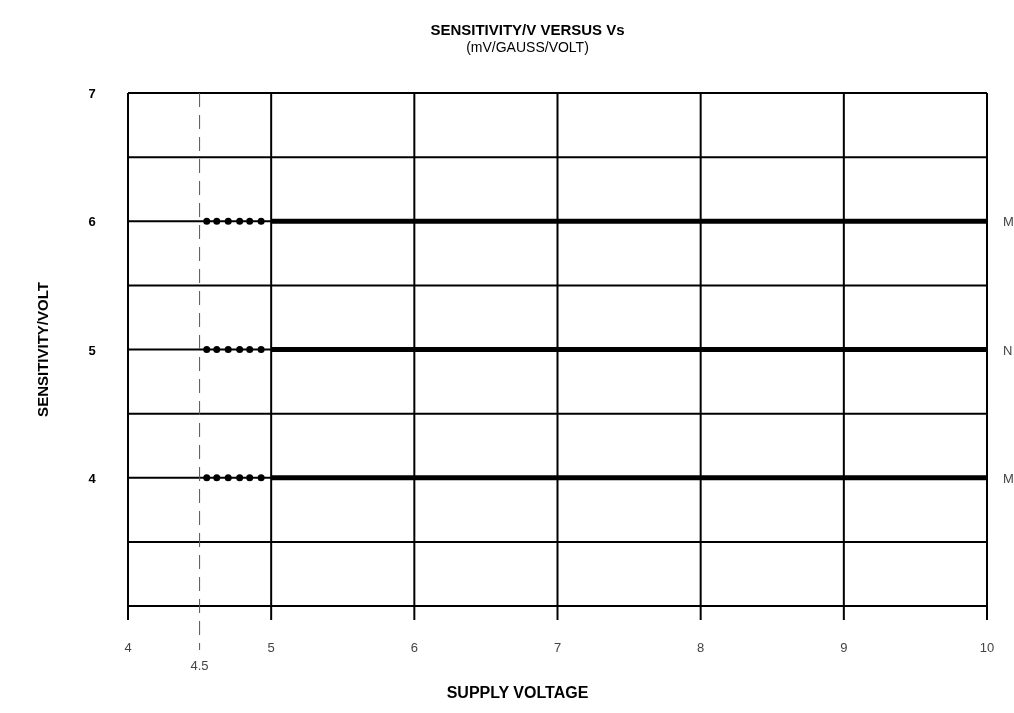 Image resolution: width=1014 pixels, height=713 pixels. Describe the element at coordinates (557, 647) in the screenshot. I see `x-tick-label: 7` at that location.